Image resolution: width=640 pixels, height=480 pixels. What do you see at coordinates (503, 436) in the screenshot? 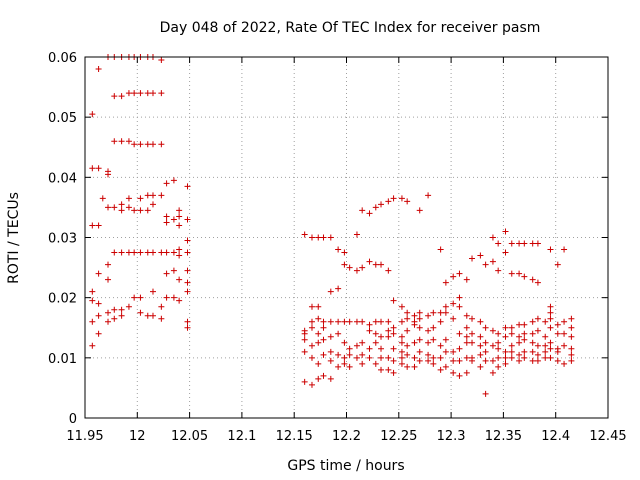
I see `x-tick-label: 12.35` at bounding box center [503, 436].